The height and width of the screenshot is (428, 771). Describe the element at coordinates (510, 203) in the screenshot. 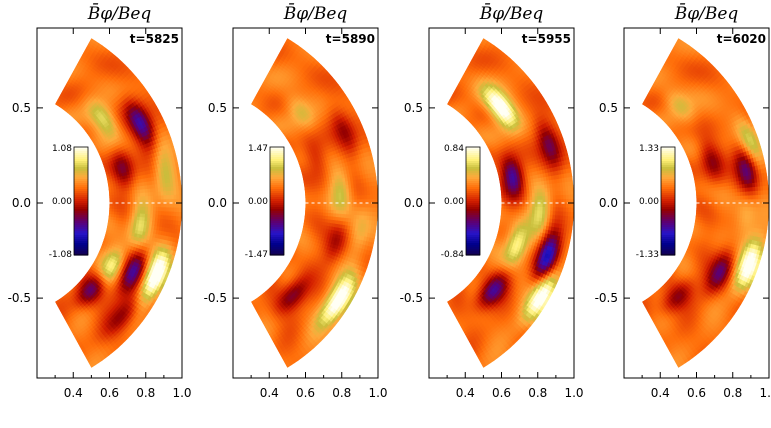

I see `field-heatmap` at that location.